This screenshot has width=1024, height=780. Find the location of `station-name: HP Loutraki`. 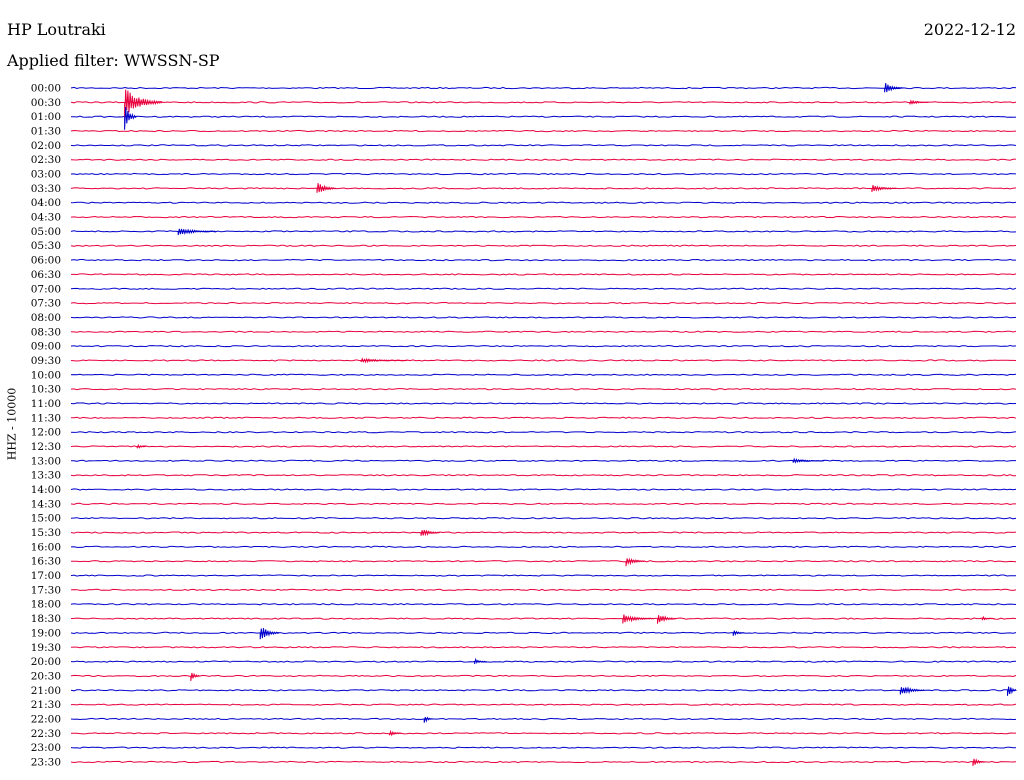

station-name: HP Loutraki is located at coordinates (56, 29).